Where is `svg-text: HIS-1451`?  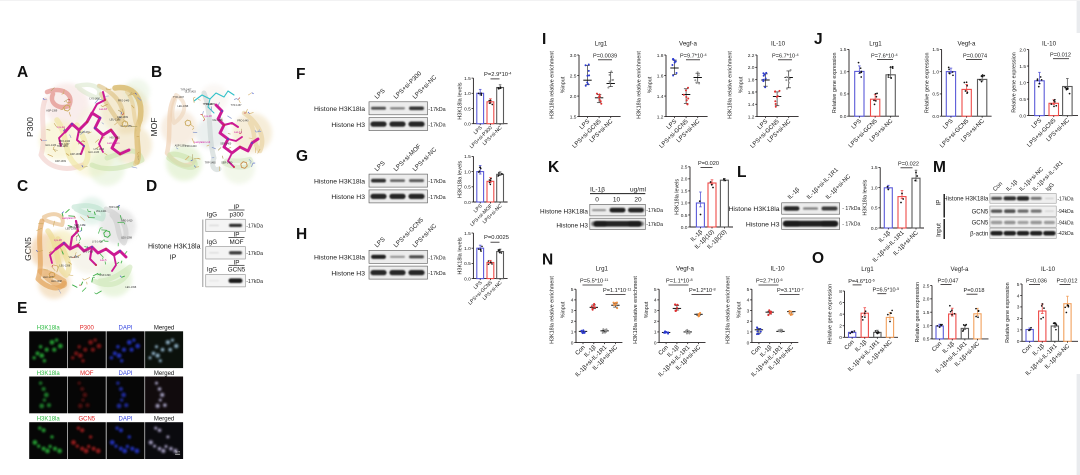
svg-text: HIS-1451 is located at coordinates (115, 138).